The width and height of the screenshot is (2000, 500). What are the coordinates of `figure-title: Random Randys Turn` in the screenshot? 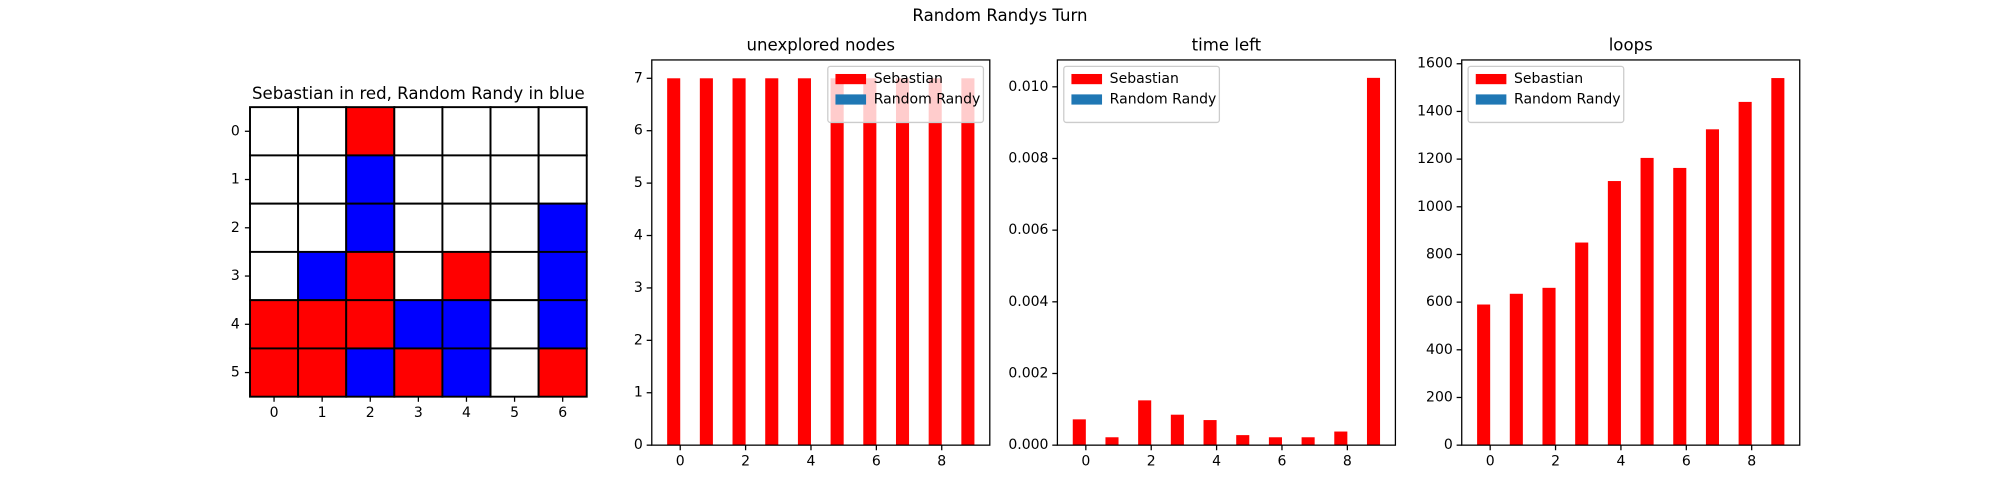 It's located at (999, 15).